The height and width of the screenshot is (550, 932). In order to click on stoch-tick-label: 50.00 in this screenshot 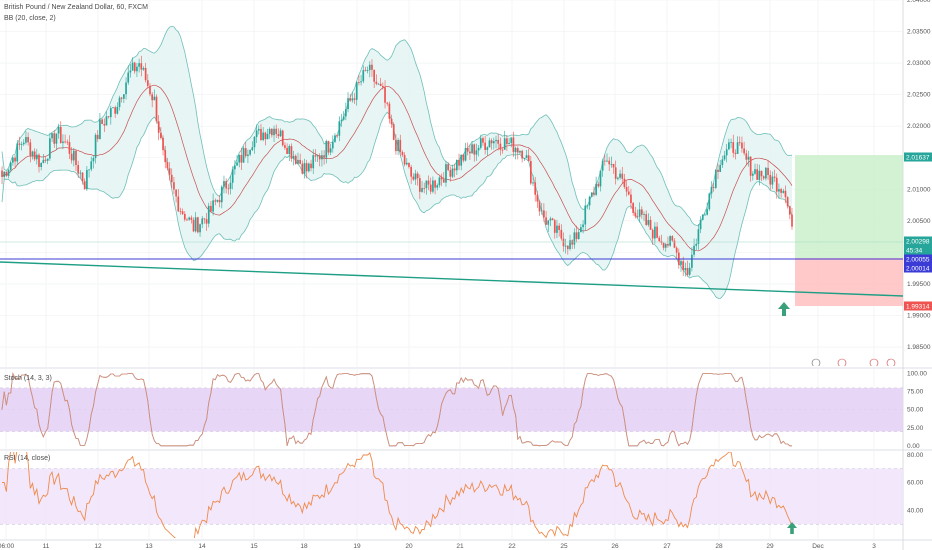, I will do `click(915, 410)`.